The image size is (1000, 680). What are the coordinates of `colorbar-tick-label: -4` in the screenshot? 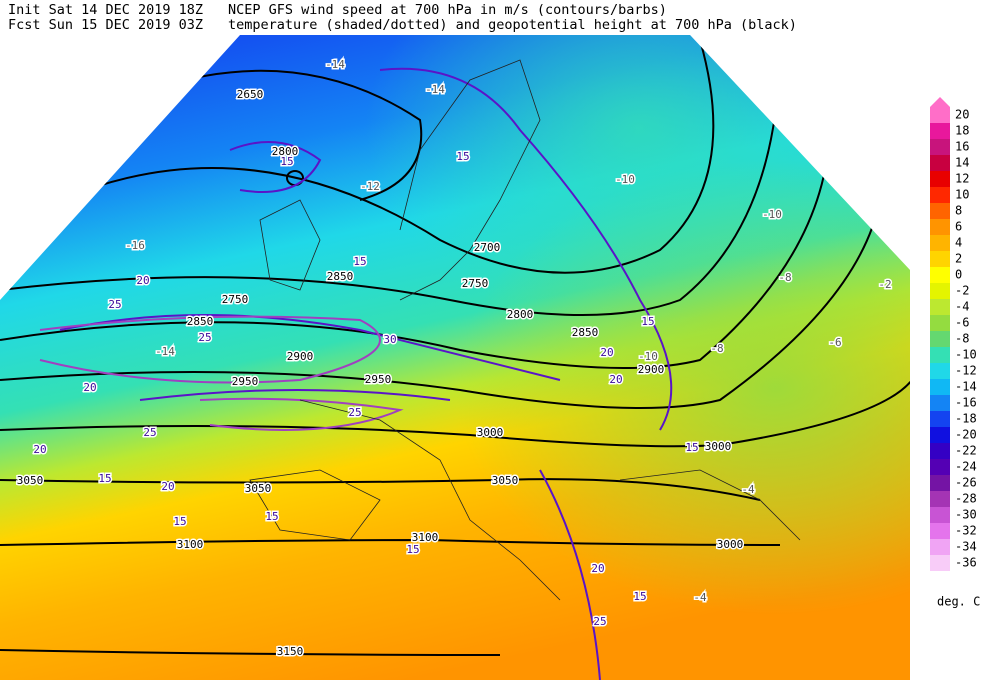 It's located at (962, 307).